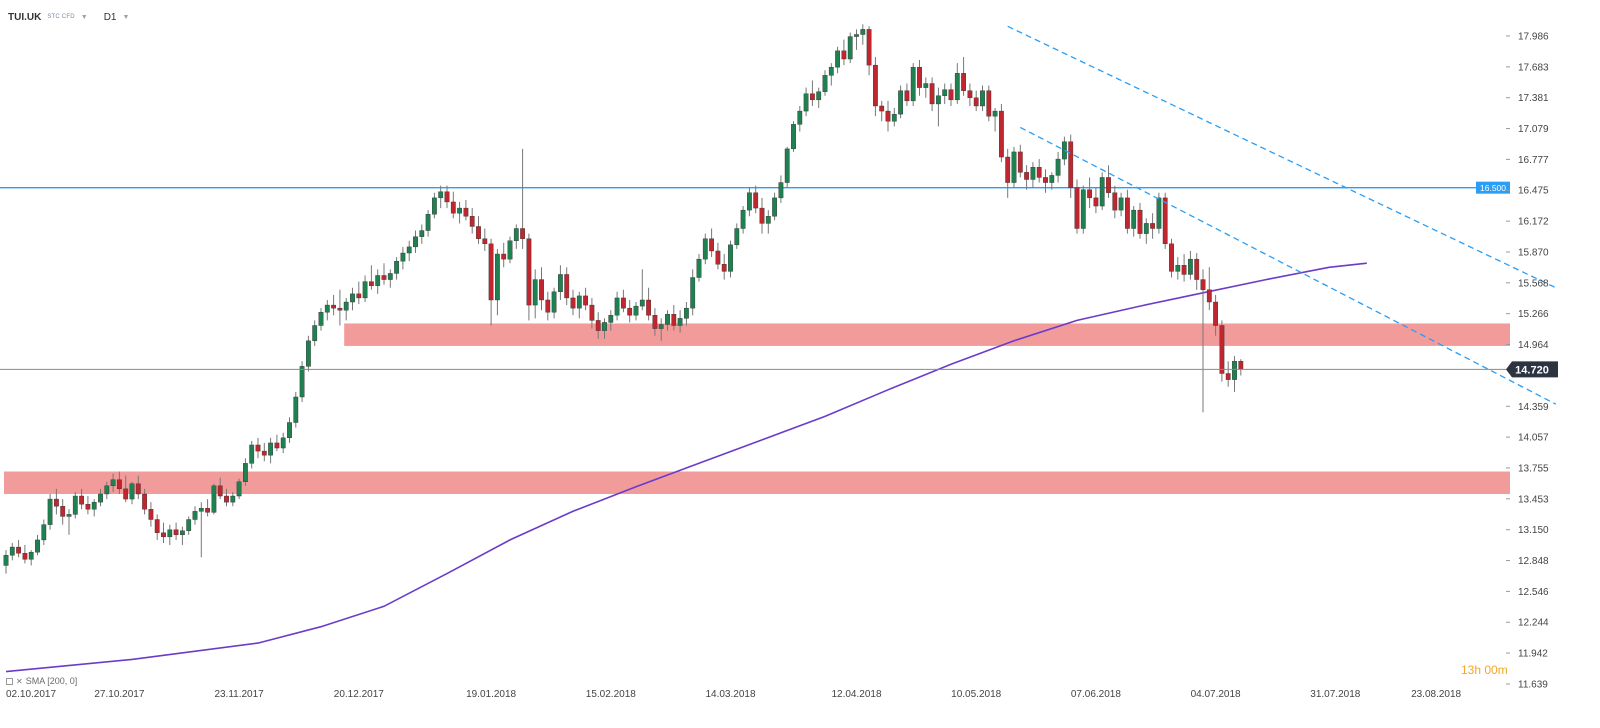  I want to click on indicator-settings-icon, so click(9, 681).